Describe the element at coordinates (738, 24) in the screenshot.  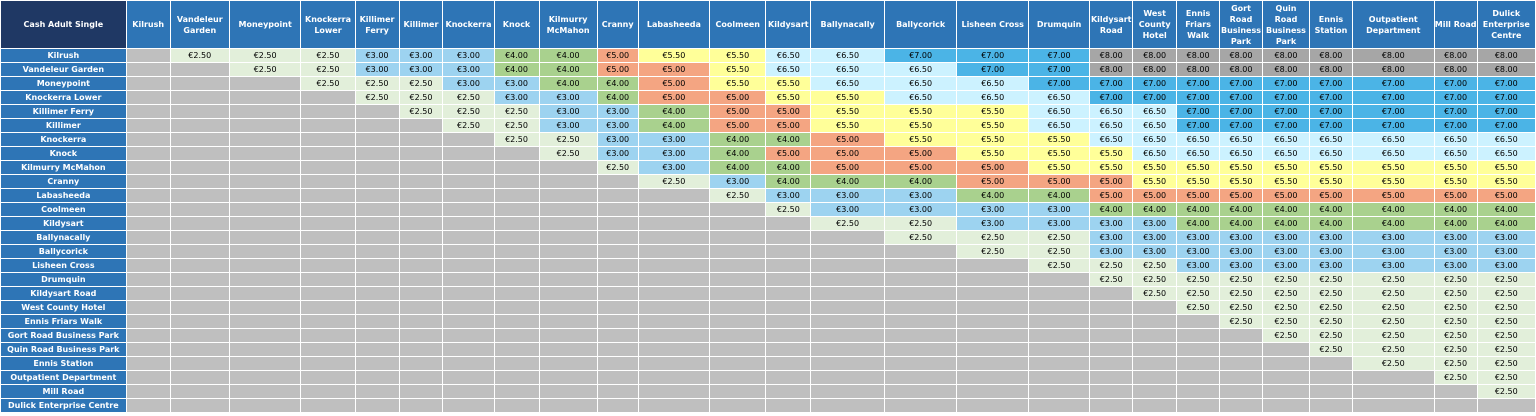
I see `column-header: Coolmeen` at that location.